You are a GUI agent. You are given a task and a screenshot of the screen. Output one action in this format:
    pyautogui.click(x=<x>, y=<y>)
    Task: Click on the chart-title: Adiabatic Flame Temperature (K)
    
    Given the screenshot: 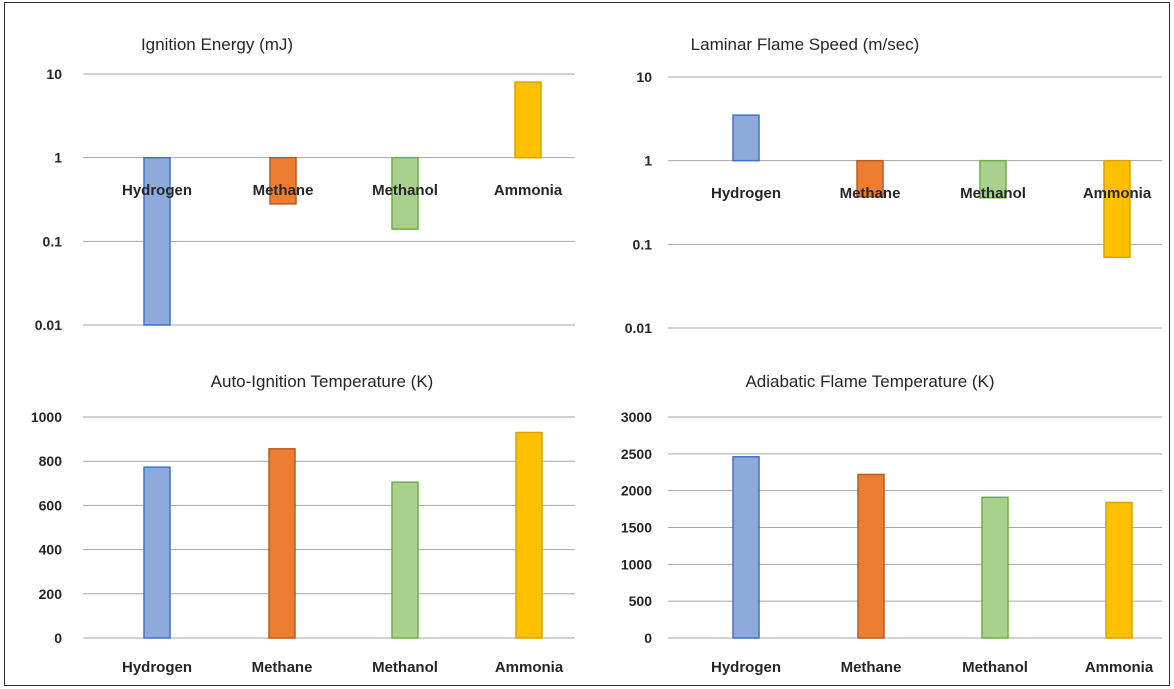 What is the action you would take?
    pyautogui.click(x=869, y=381)
    